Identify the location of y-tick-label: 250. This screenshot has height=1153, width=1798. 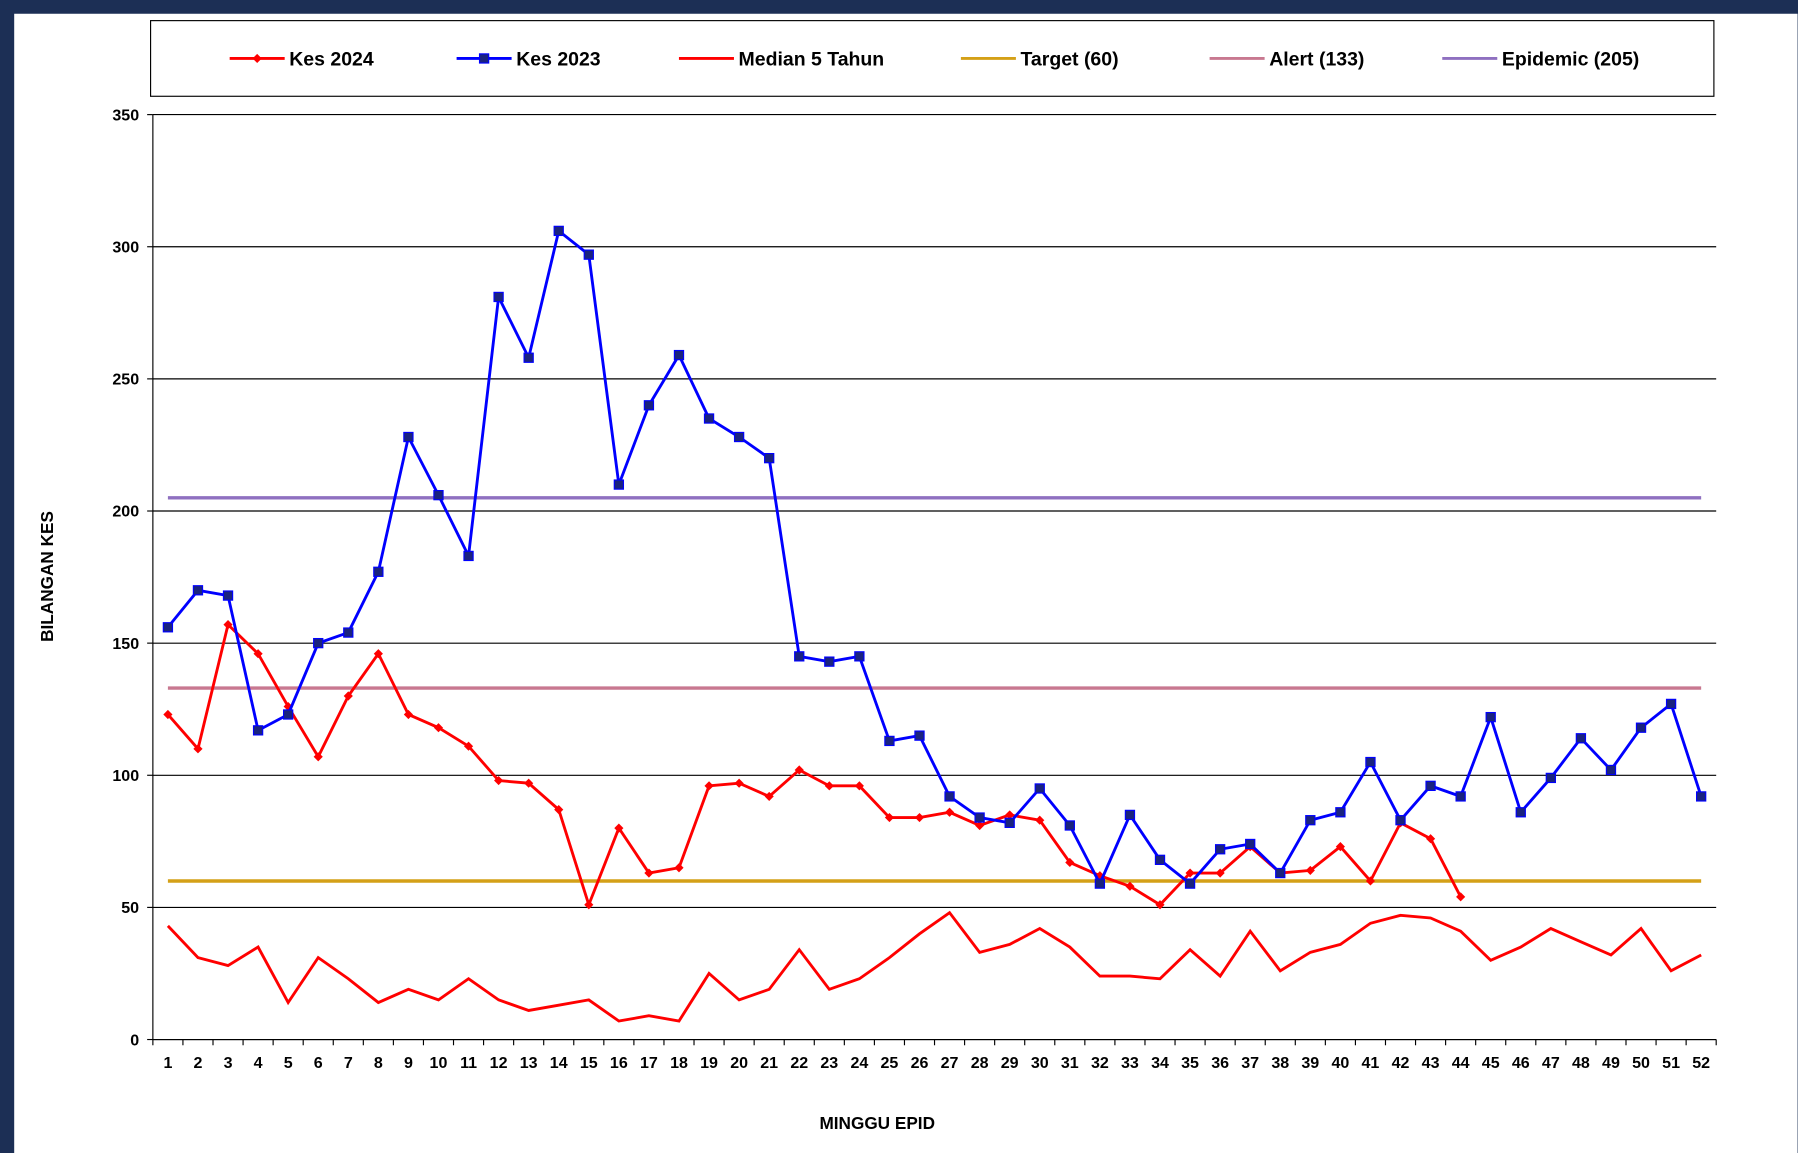
(125, 380).